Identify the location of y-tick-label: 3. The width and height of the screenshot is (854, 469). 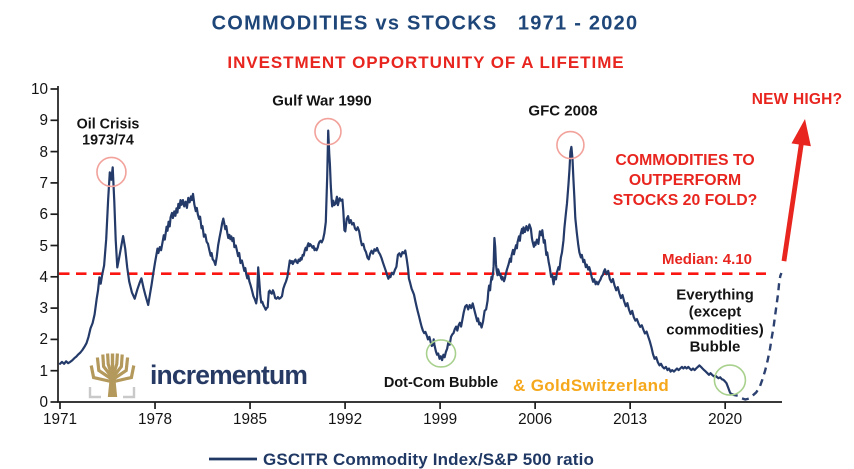
(43, 309).